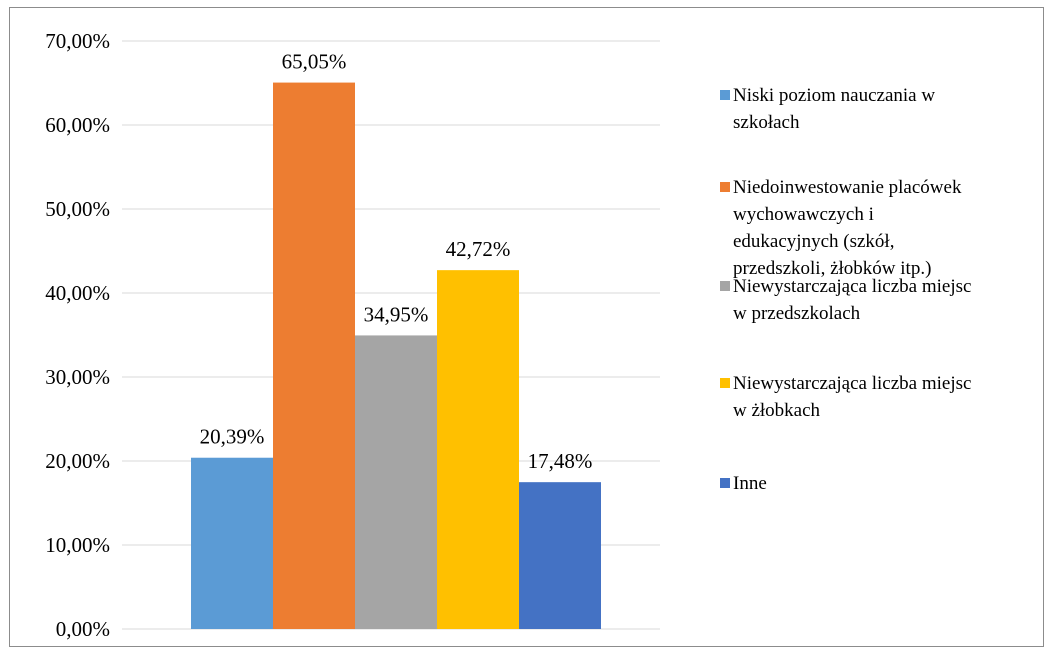 This screenshot has width=1054, height=652. I want to click on data-label: 20,39%, so click(232, 437).